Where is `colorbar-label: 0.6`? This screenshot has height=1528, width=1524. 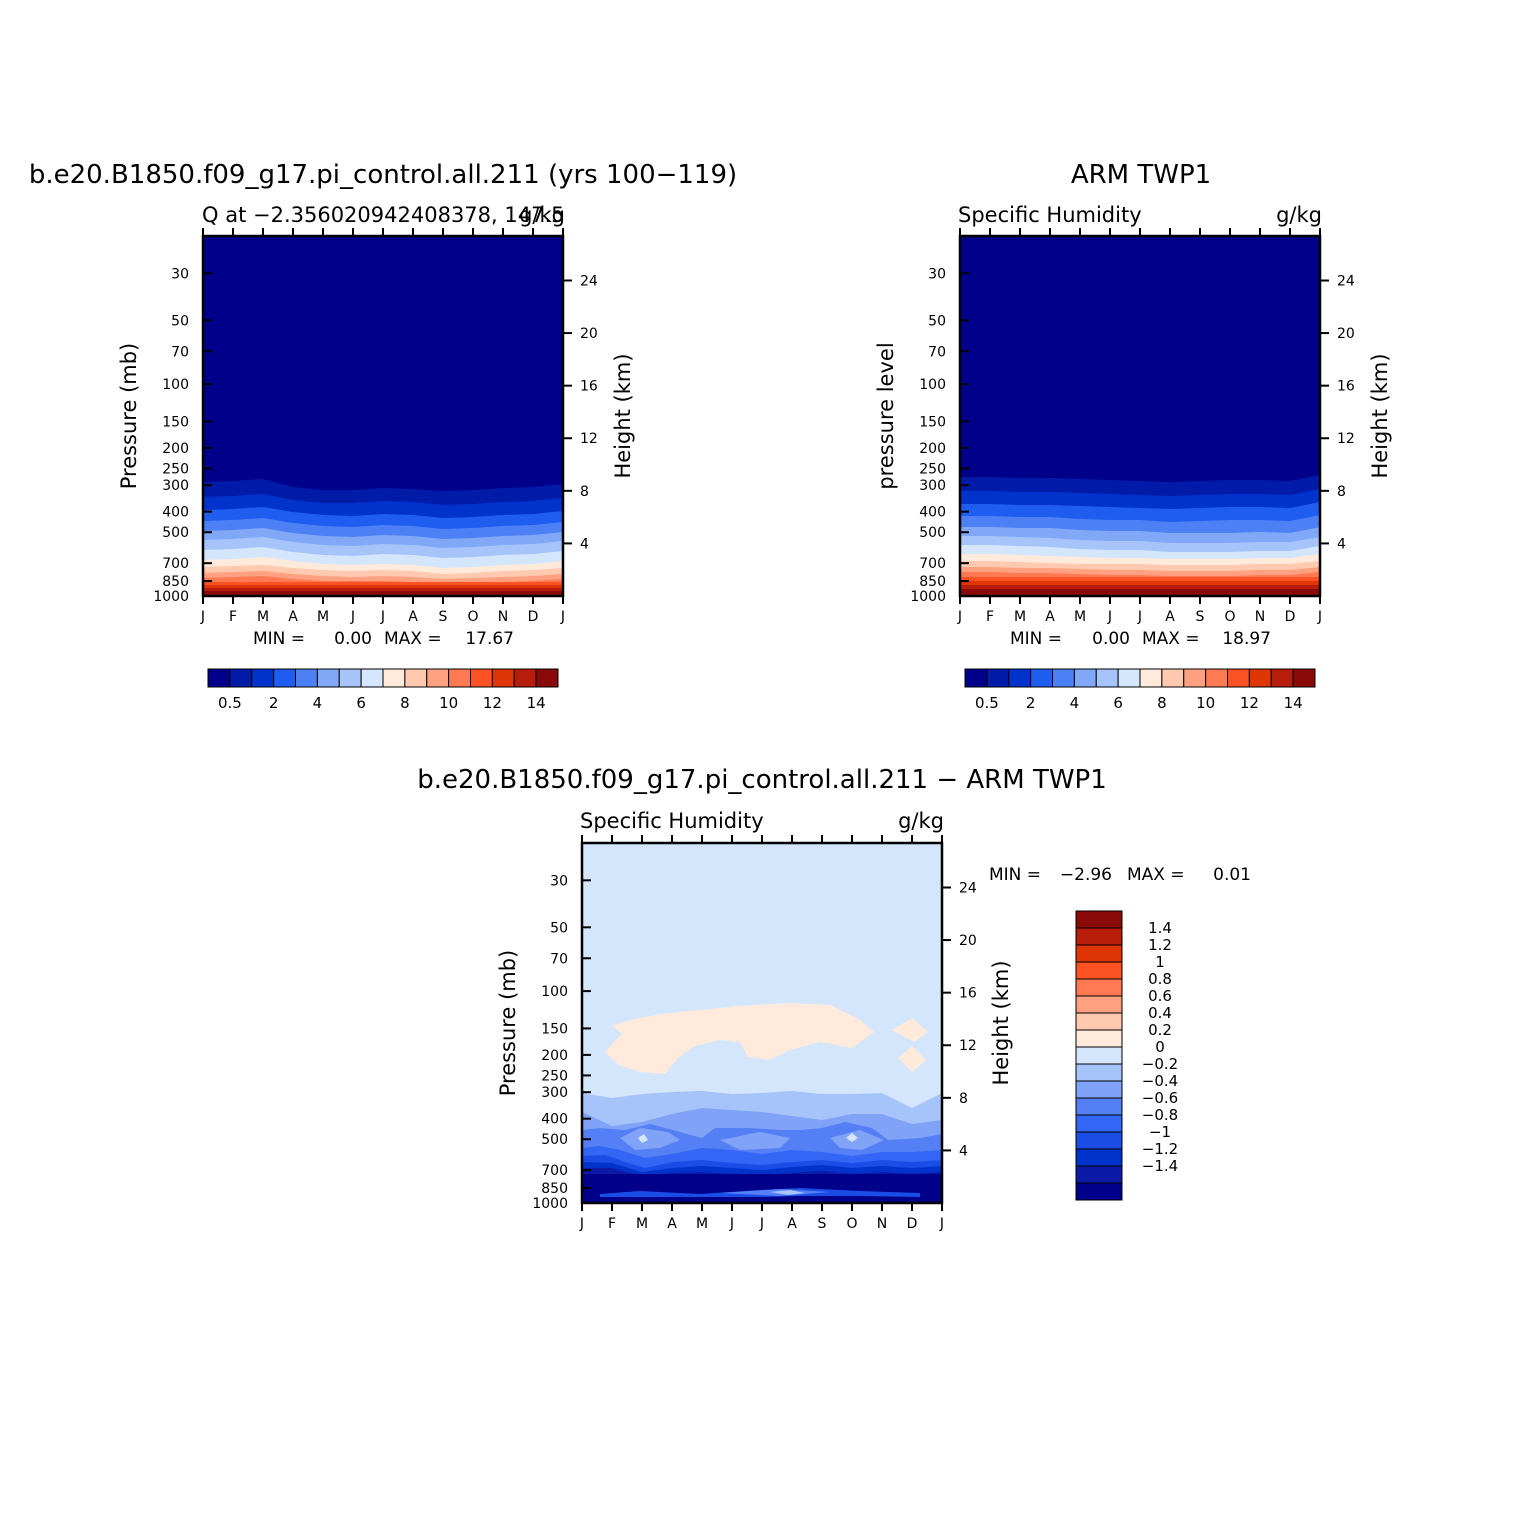 colorbar-label: 0.6 is located at coordinates (1160, 996).